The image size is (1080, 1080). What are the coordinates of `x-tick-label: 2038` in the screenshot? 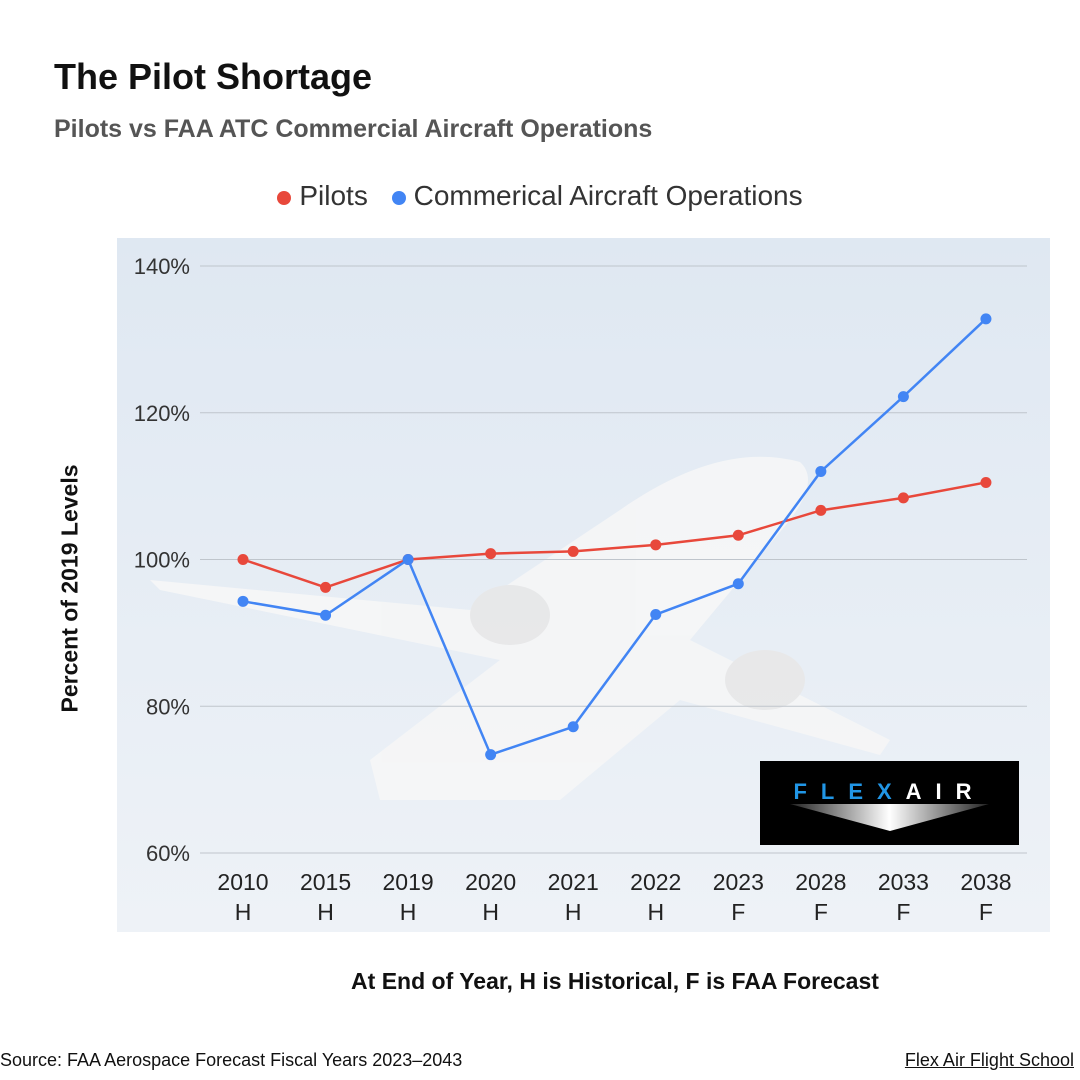 It's located at (985, 882).